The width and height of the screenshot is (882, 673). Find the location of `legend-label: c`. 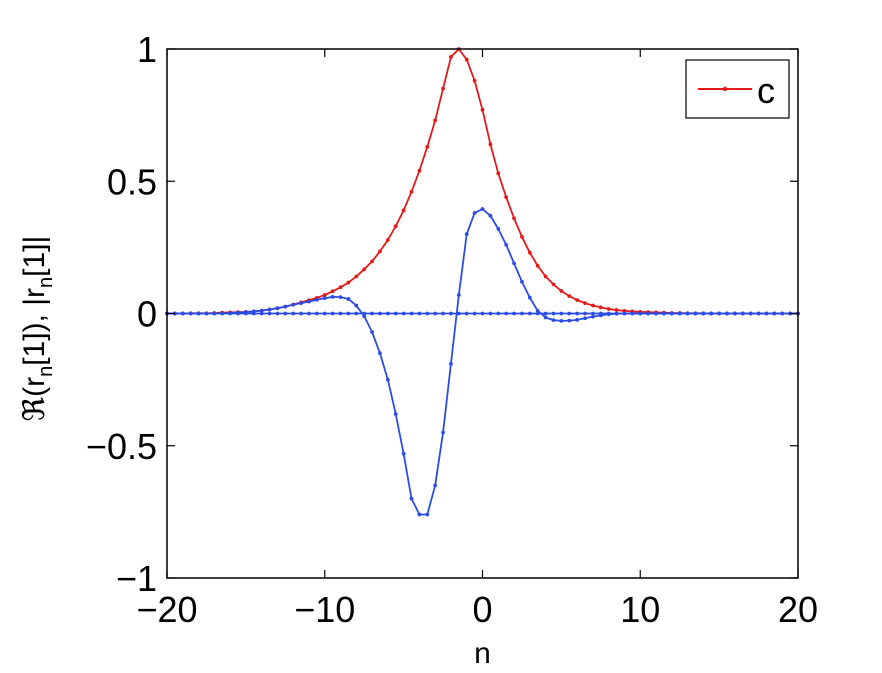

legend-label: c is located at coordinates (766, 90).